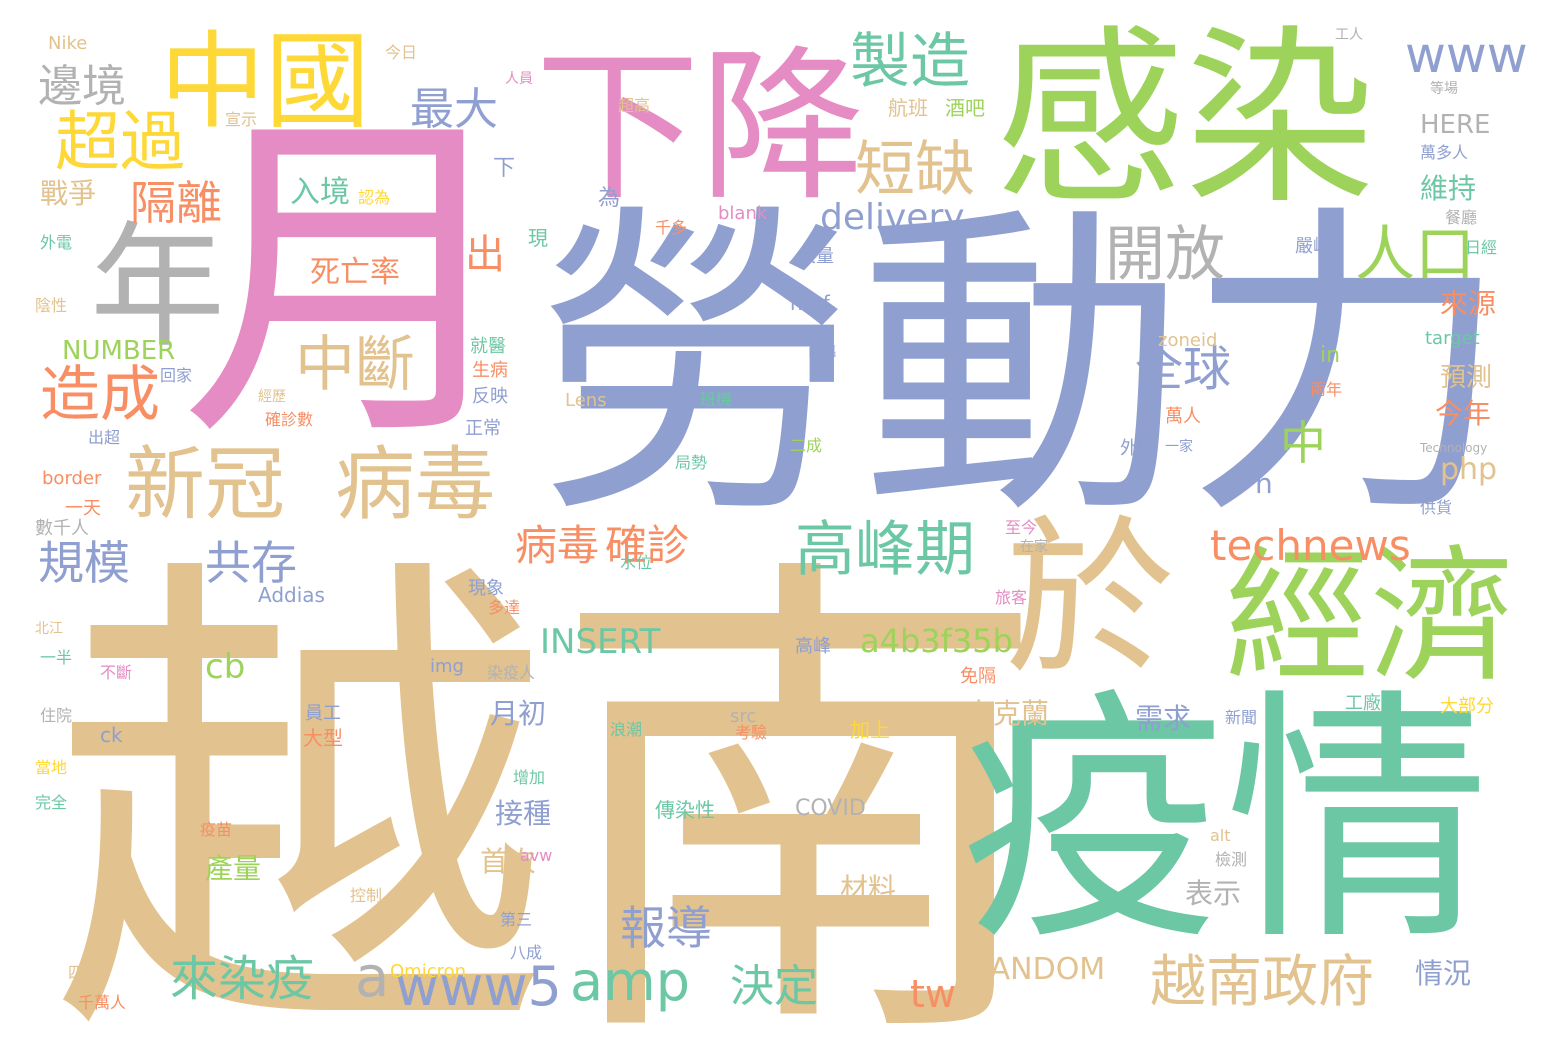 This screenshot has height=1052, width=1548. I want to click on word: 染疫人, so click(511, 672).